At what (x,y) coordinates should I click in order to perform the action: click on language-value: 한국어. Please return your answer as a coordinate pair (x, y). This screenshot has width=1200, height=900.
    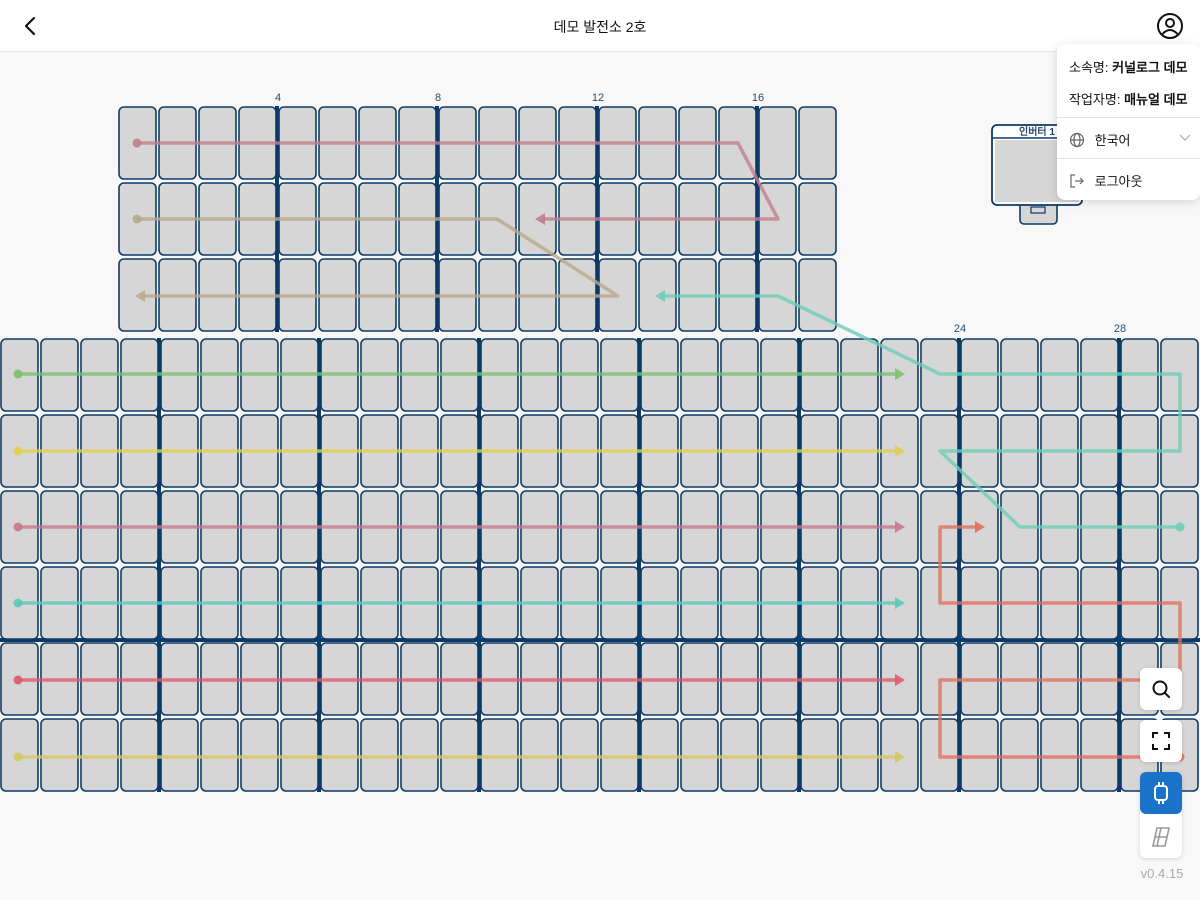
    Looking at the image, I should click on (1112, 140).